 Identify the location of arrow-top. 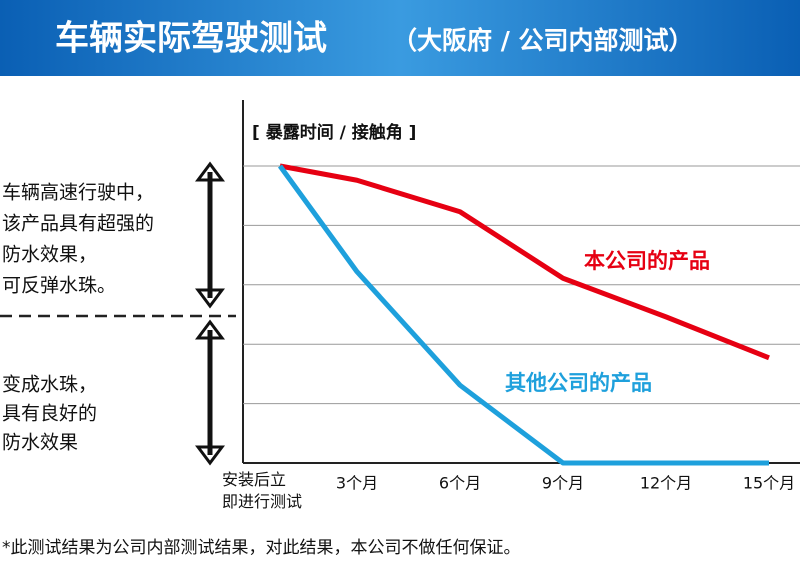
(210, 235).